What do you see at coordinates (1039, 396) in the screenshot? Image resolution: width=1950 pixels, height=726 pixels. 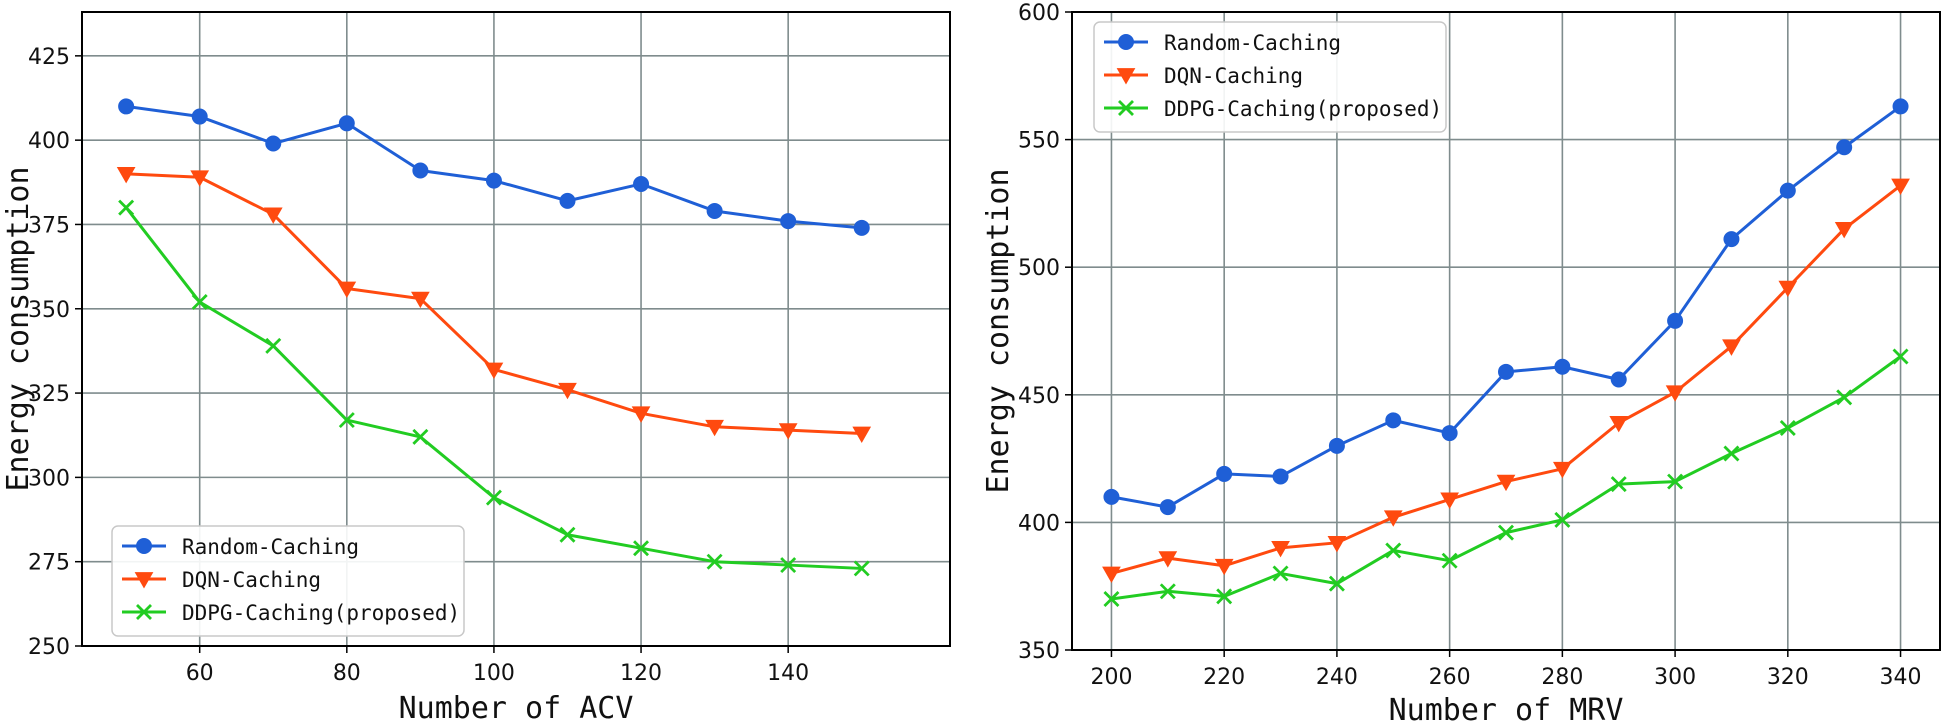 I see `y-tick-label: 450` at bounding box center [1039, 396].